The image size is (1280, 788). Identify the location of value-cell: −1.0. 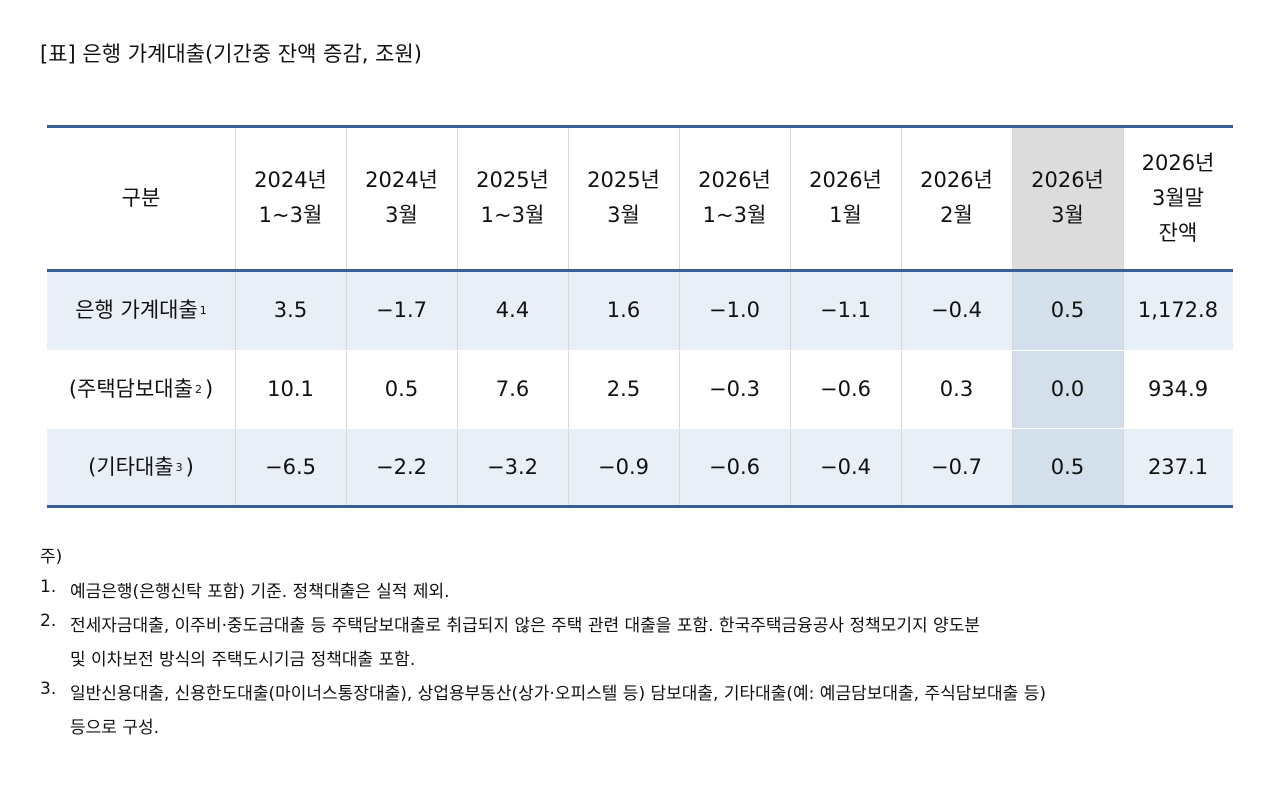
(734, 309).